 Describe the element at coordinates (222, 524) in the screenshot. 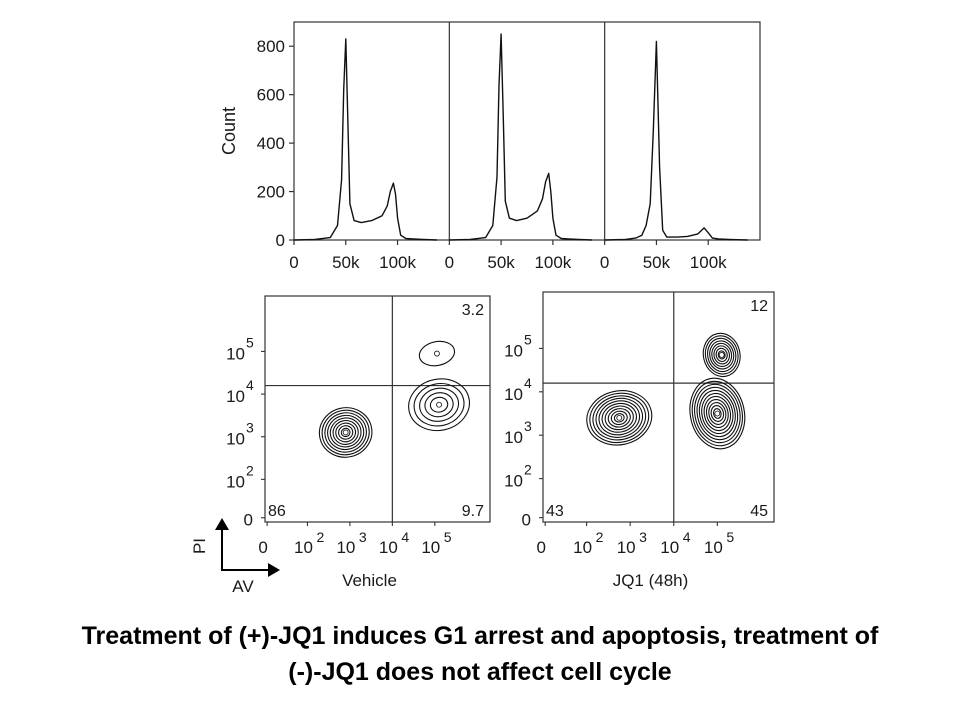

I see `pi-axis-arrowhead` at that location.